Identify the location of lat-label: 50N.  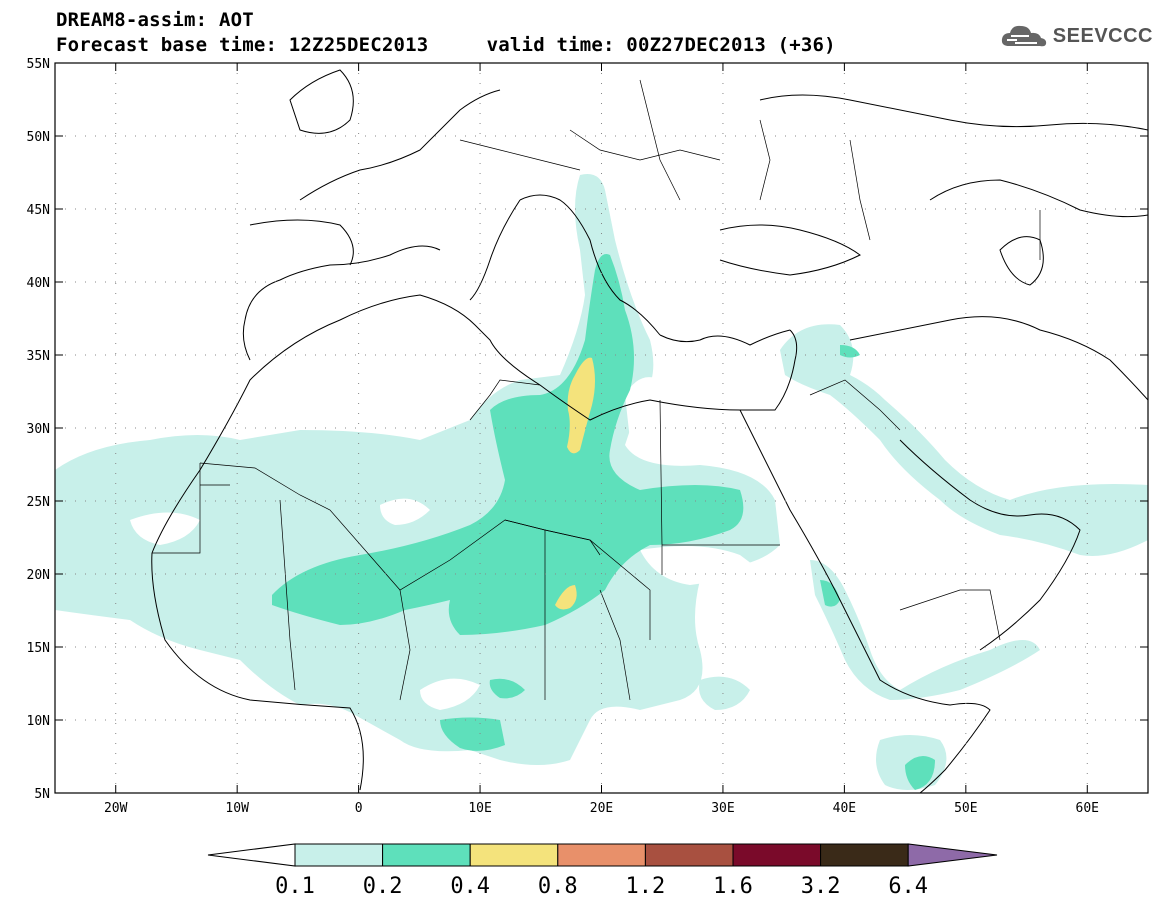
(38, 137).